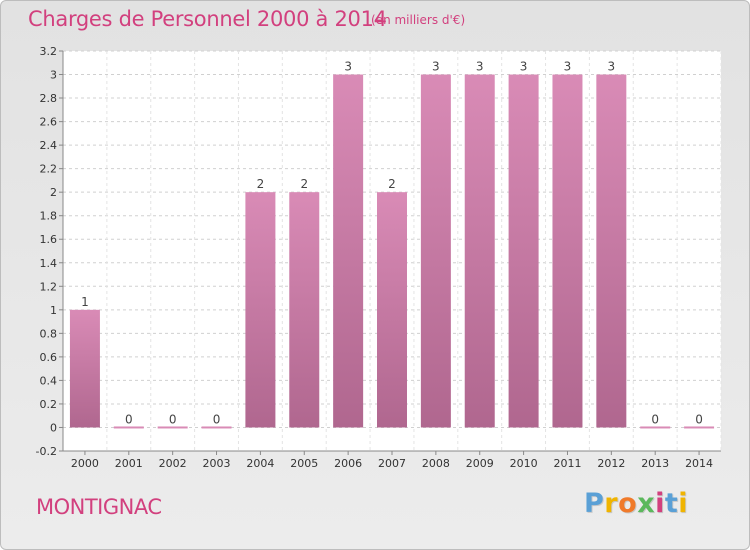 This screenshot has width=750, height=550. Describe the element at coordinates (594, 503) in the screenshot. I see `logo-letter: P` at that location.